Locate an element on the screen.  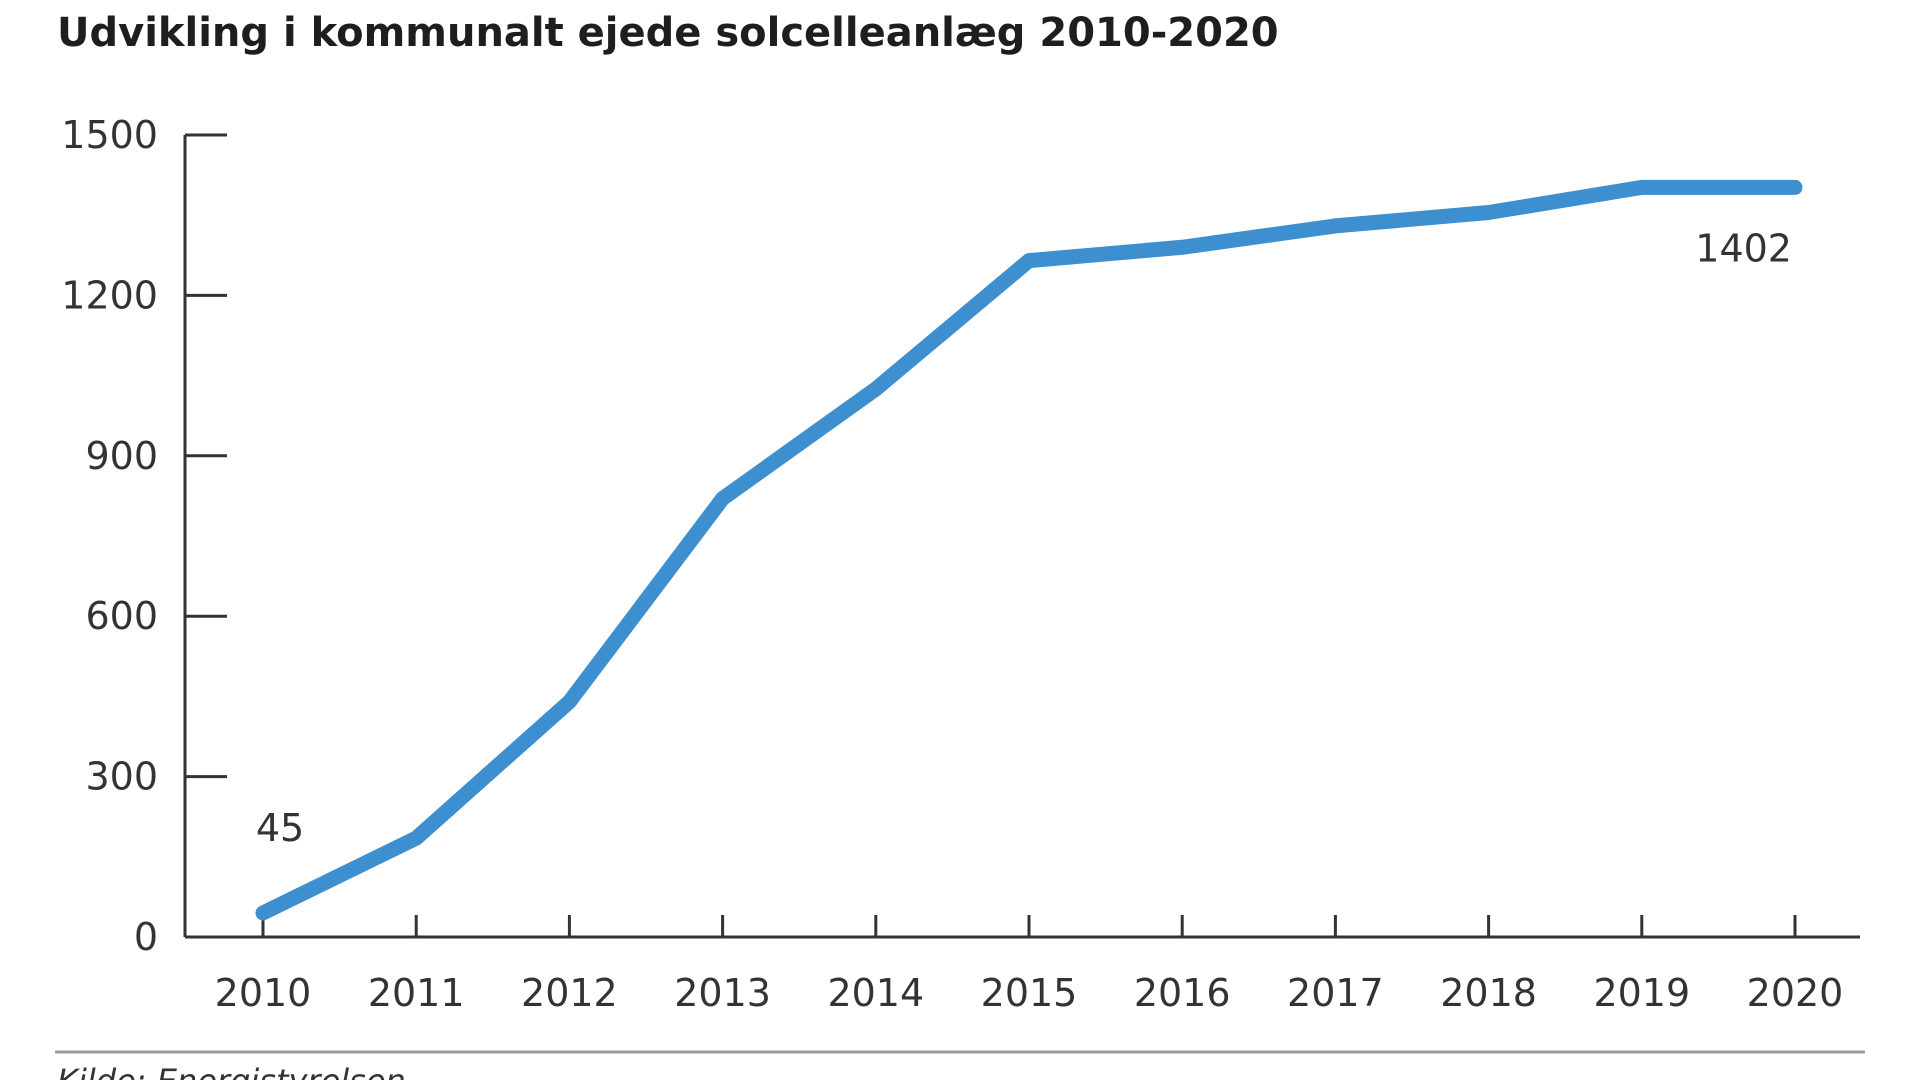
y-axis-ticks: 0 300 600 900 1200 1500 is located at coordinates (144, 536).